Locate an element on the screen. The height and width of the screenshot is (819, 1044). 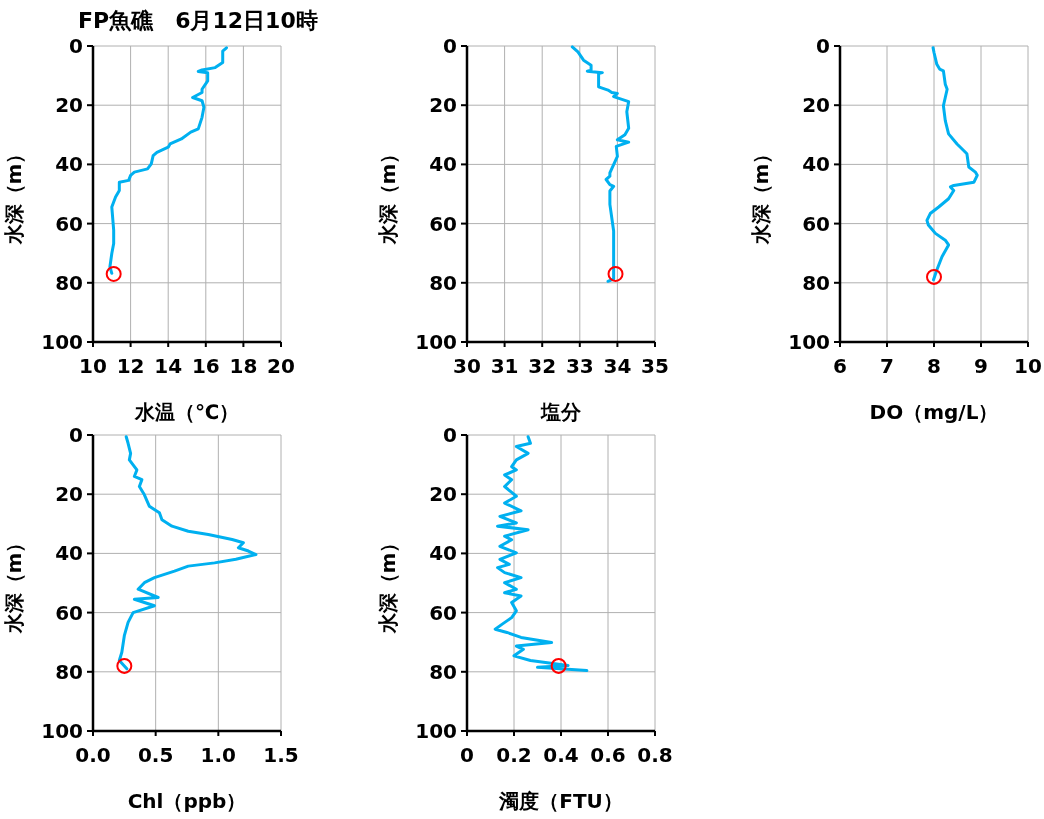
x-axis-title: 濁度（FTU） is located at coordinates (560, 801).